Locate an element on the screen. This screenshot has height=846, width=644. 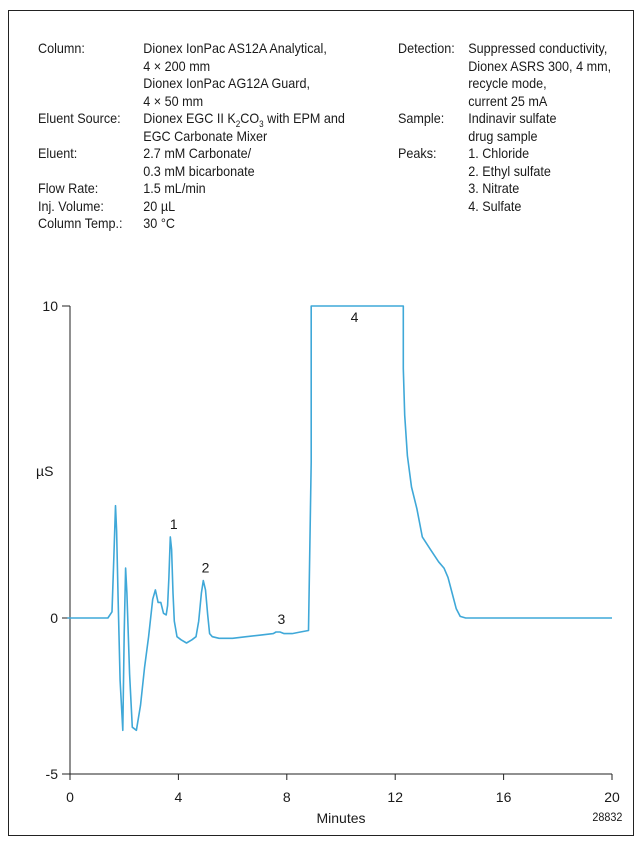
condition-right-label: Detection: is located at coordinates (426, 48).